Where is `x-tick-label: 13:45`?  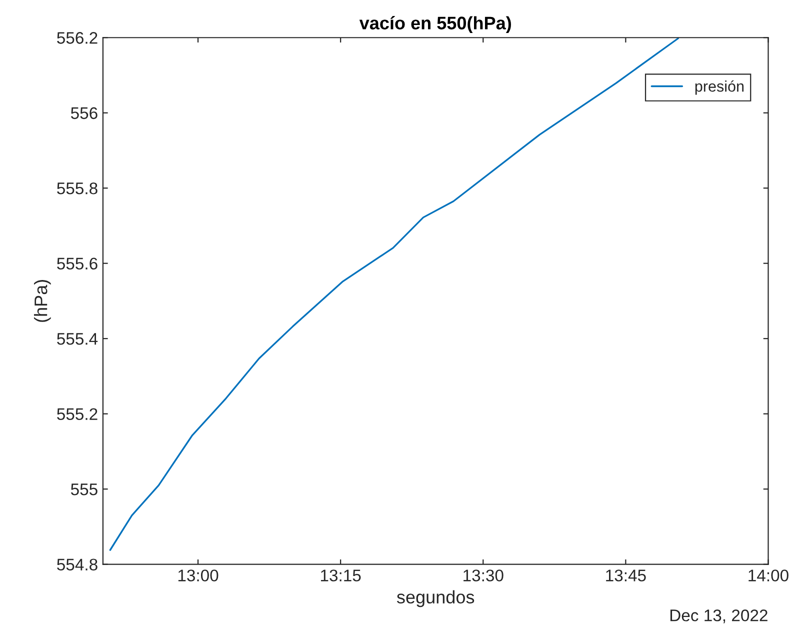
x-tick-label: 13:45 is located at coordinates (626, 576).